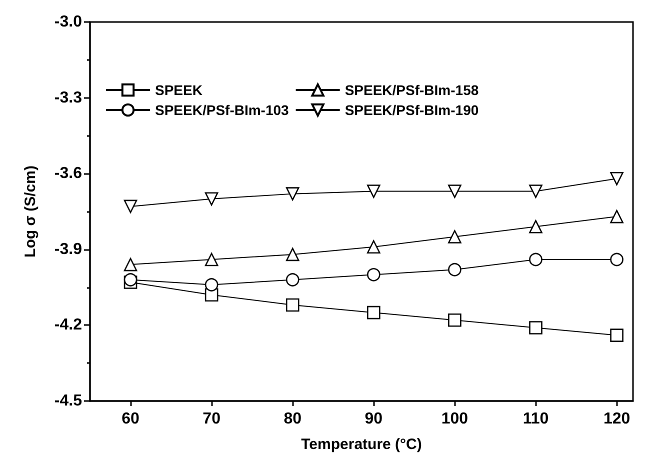 This screenshot has height=461, width=649. Describe the element at coordinates (411, 110) in the screenshot. I see `legend-label: SPEEK/PSf-BIm-190` at that location.